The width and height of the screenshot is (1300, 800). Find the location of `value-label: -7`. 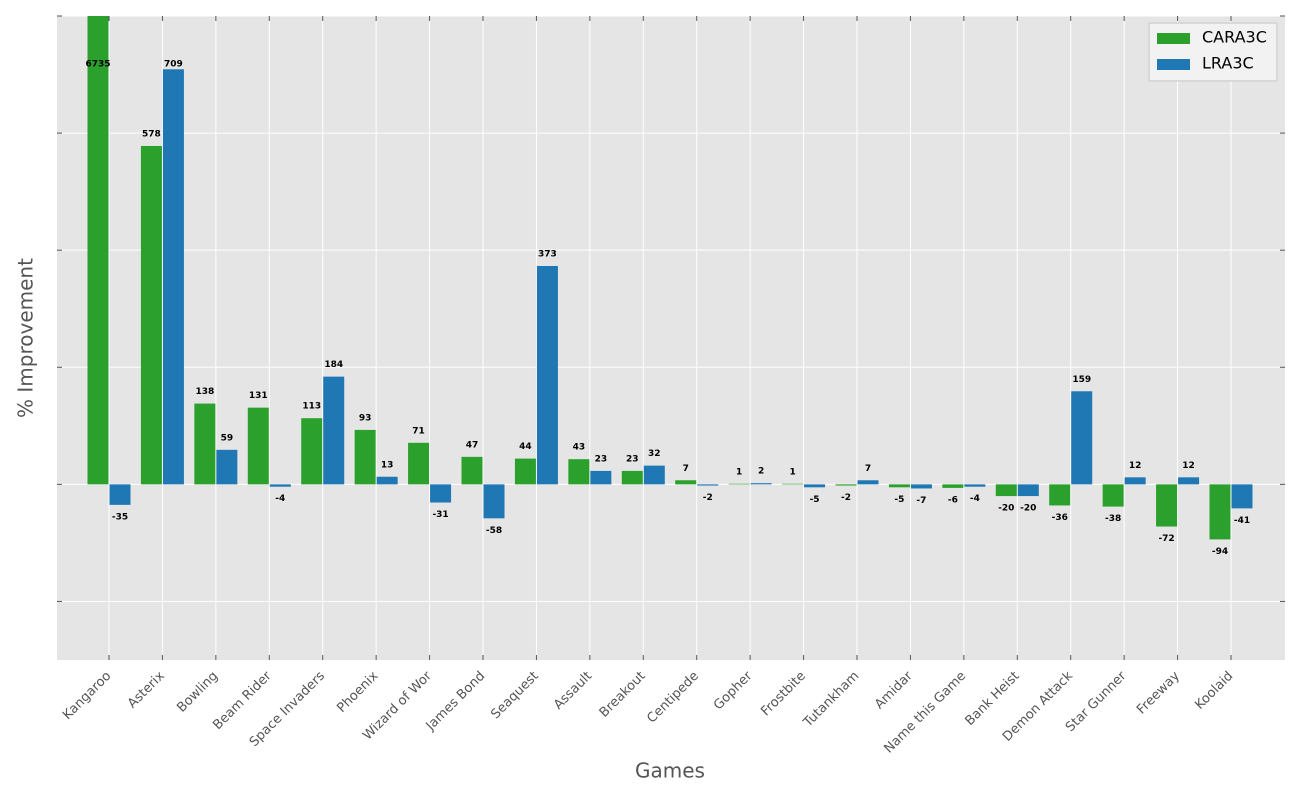

value-label: -7 is located at coordinates (921, 501).